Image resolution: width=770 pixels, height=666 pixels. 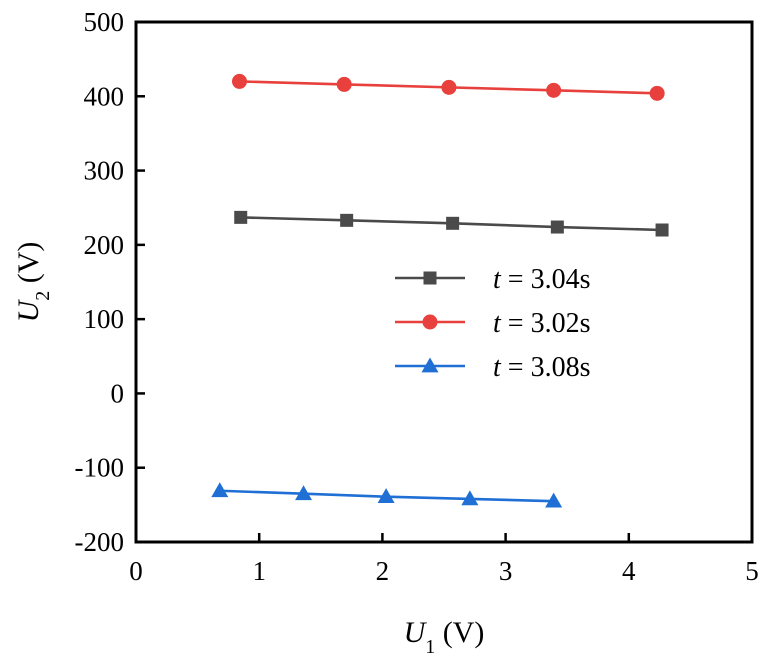 What do you see at coordinates (104, 245) in the screenshot?
I see `y-tick-label: 200` at bounding box center [104, 245].